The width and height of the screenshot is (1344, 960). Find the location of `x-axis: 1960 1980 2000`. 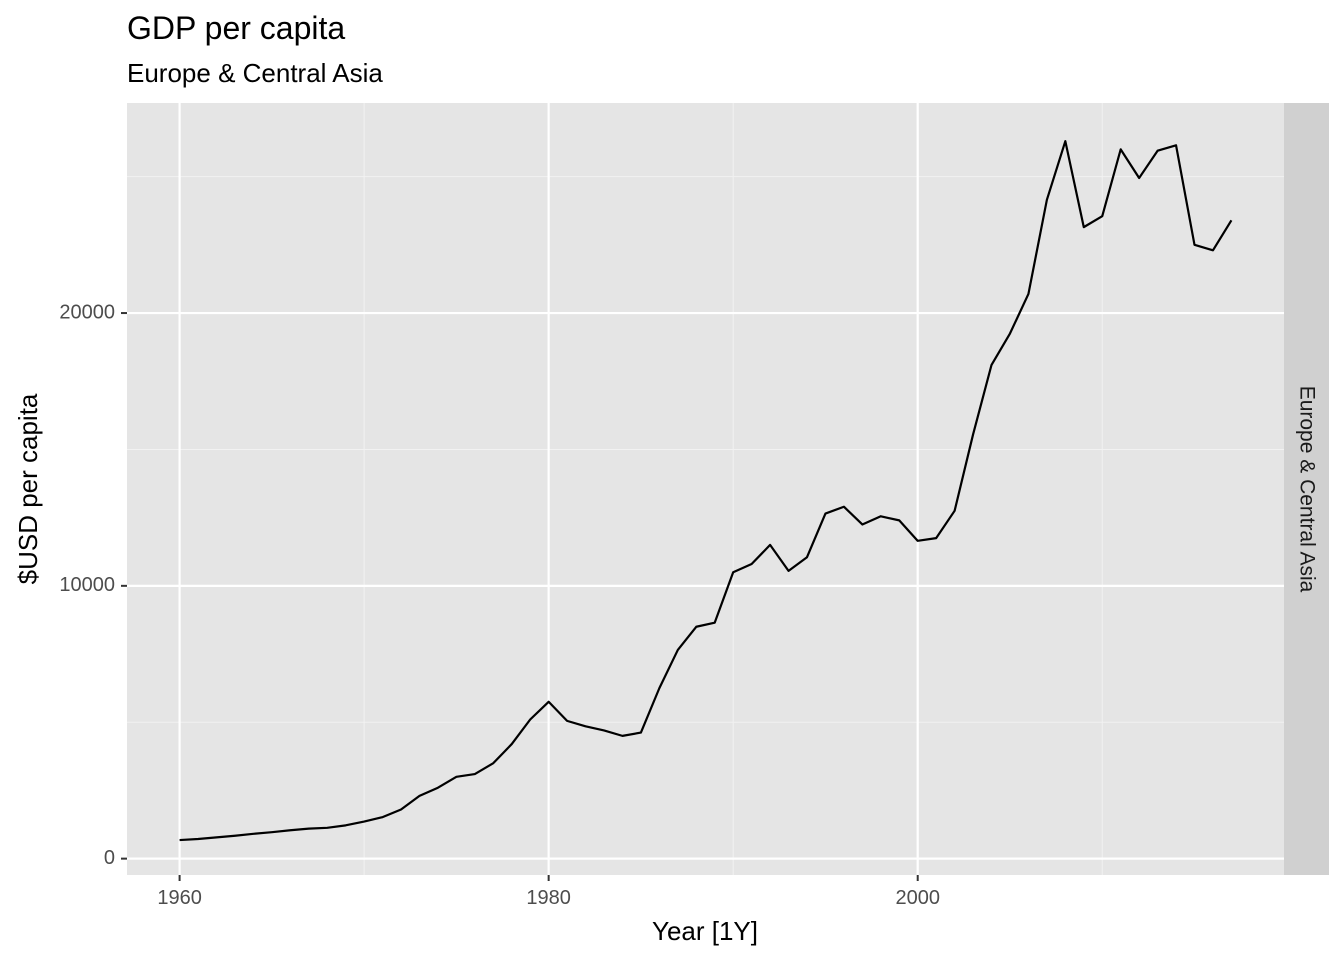

x-axis: 1960 1980 2000 is located at coordinates (548, 892).